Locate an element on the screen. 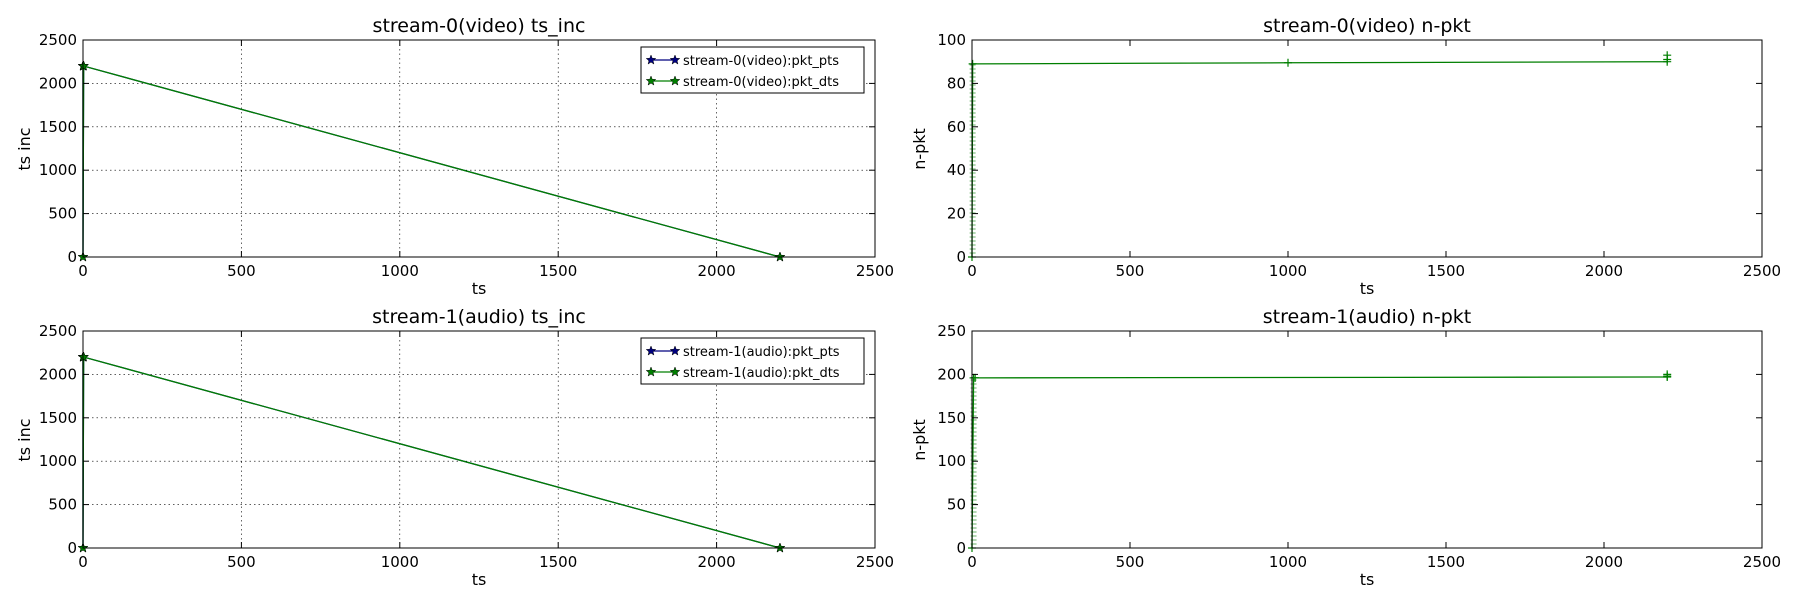  y-tick-label: 200 is located at coordinates (951, 374).